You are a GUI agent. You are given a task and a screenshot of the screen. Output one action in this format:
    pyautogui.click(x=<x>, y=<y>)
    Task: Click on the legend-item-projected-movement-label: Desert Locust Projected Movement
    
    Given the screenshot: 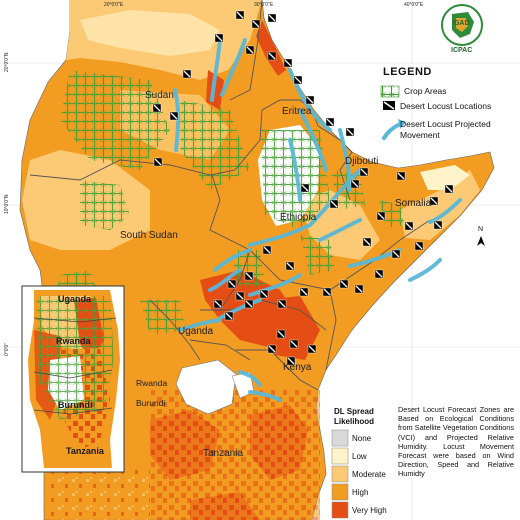 What is the action you would take?
    pyautogui.click(x=445, y=129)
    